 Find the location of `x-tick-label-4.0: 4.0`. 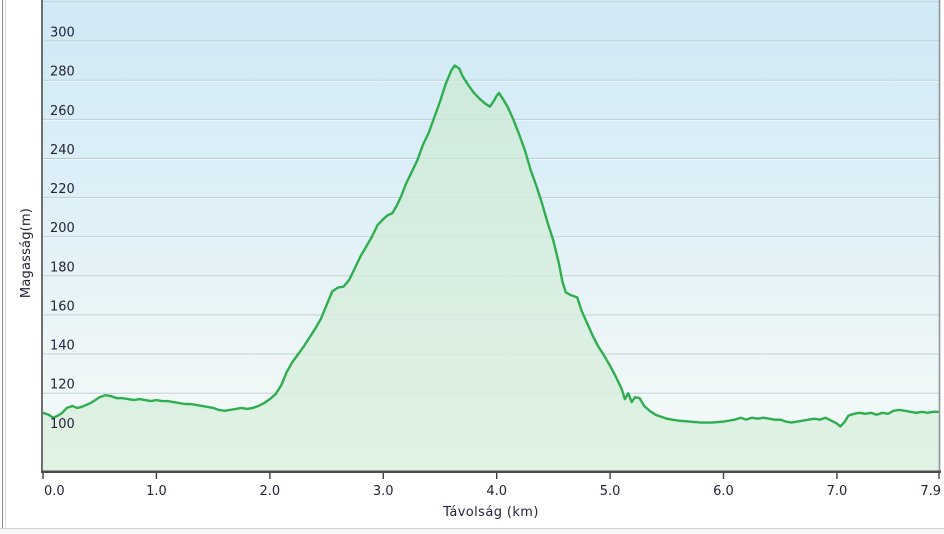

x-tick-label-4.0: 4.0 is located at coordinates (496, 491).